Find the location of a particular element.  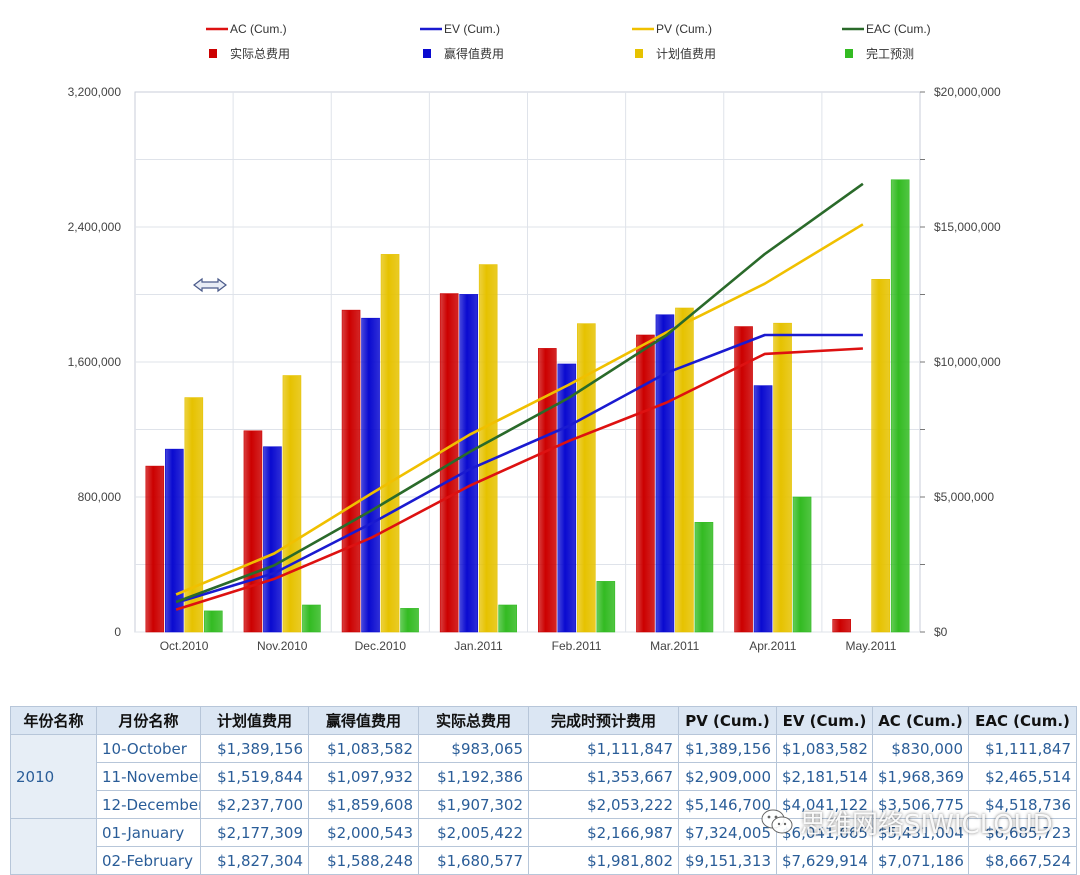

table-cell: $1,859,608 is located at coordinates (363, 804).